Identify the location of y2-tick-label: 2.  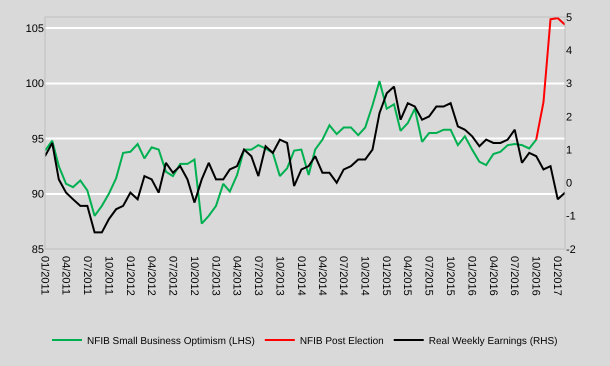
(569, 117).